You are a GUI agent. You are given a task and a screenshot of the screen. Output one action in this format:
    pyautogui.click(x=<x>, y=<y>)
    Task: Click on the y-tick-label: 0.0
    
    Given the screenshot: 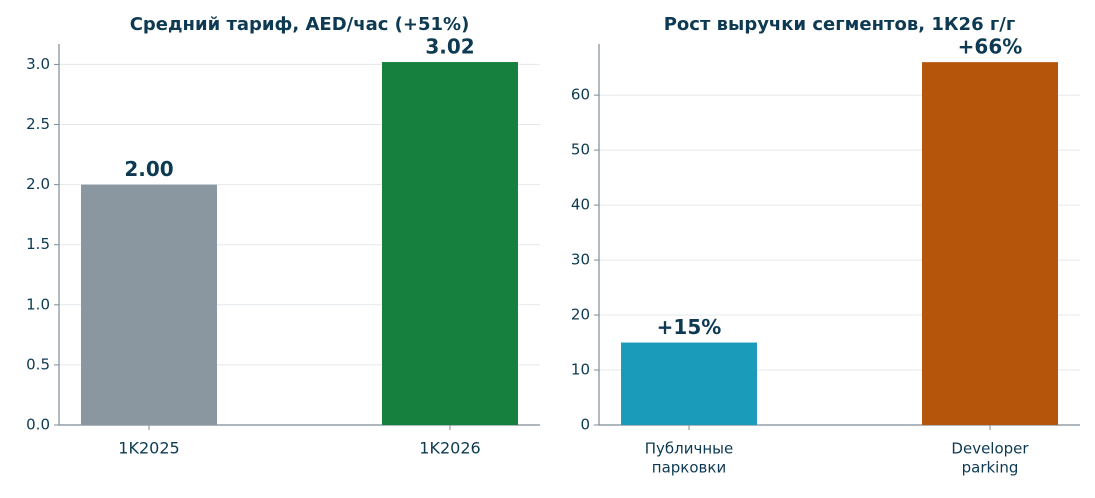 What is the action you would take?
    pyautogui.click(x=38, y=425)
    